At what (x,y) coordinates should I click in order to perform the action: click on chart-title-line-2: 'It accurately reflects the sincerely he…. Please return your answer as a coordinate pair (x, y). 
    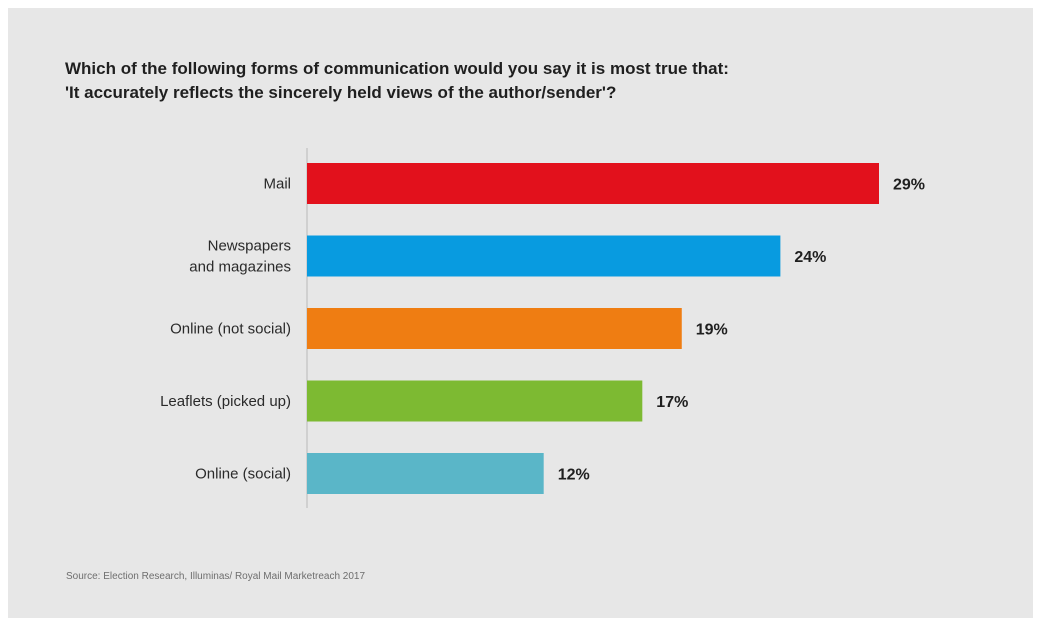
    Looking at the image, I should click on (341, 92).